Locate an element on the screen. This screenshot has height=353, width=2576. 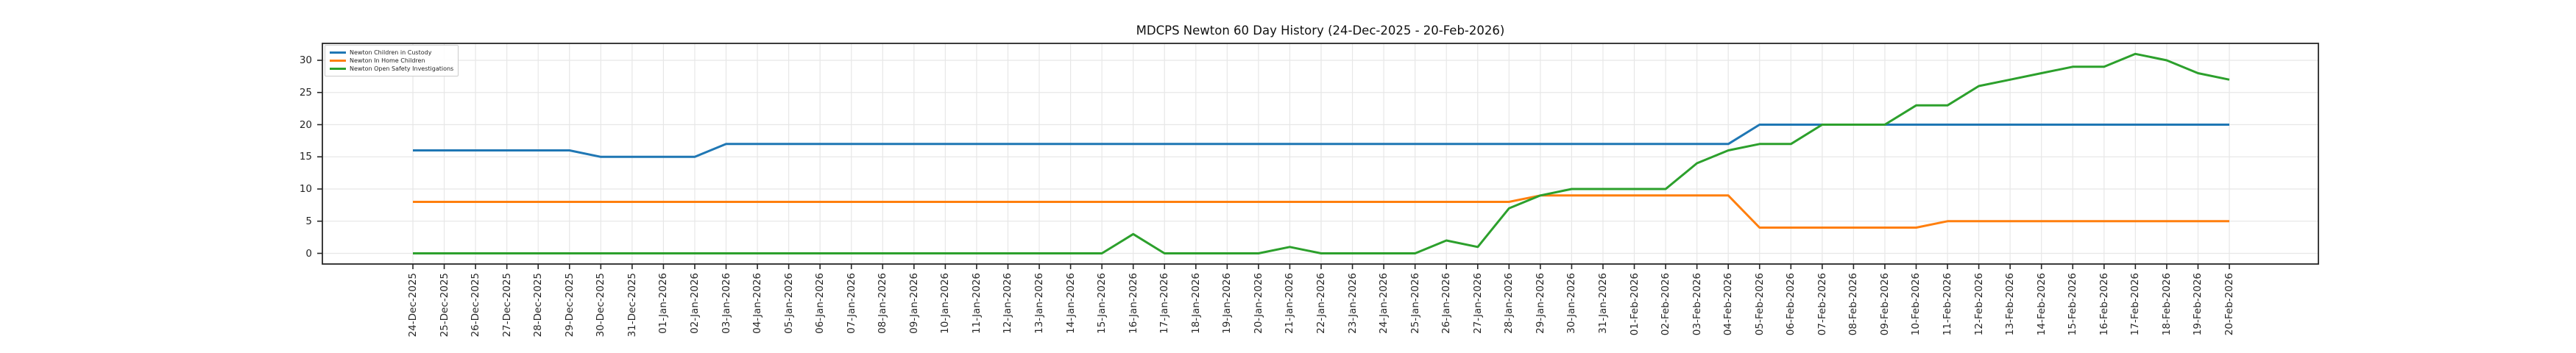
x-tick-label: 28-Dec-2025 is located at coordinates (538, 306).